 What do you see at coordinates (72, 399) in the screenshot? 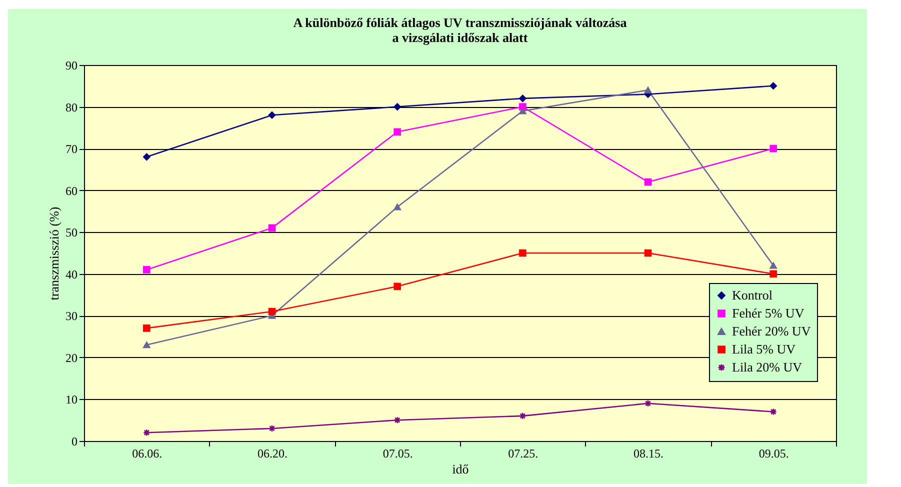
I see `y-tick-label: 10` at bounding box center [72, 399].